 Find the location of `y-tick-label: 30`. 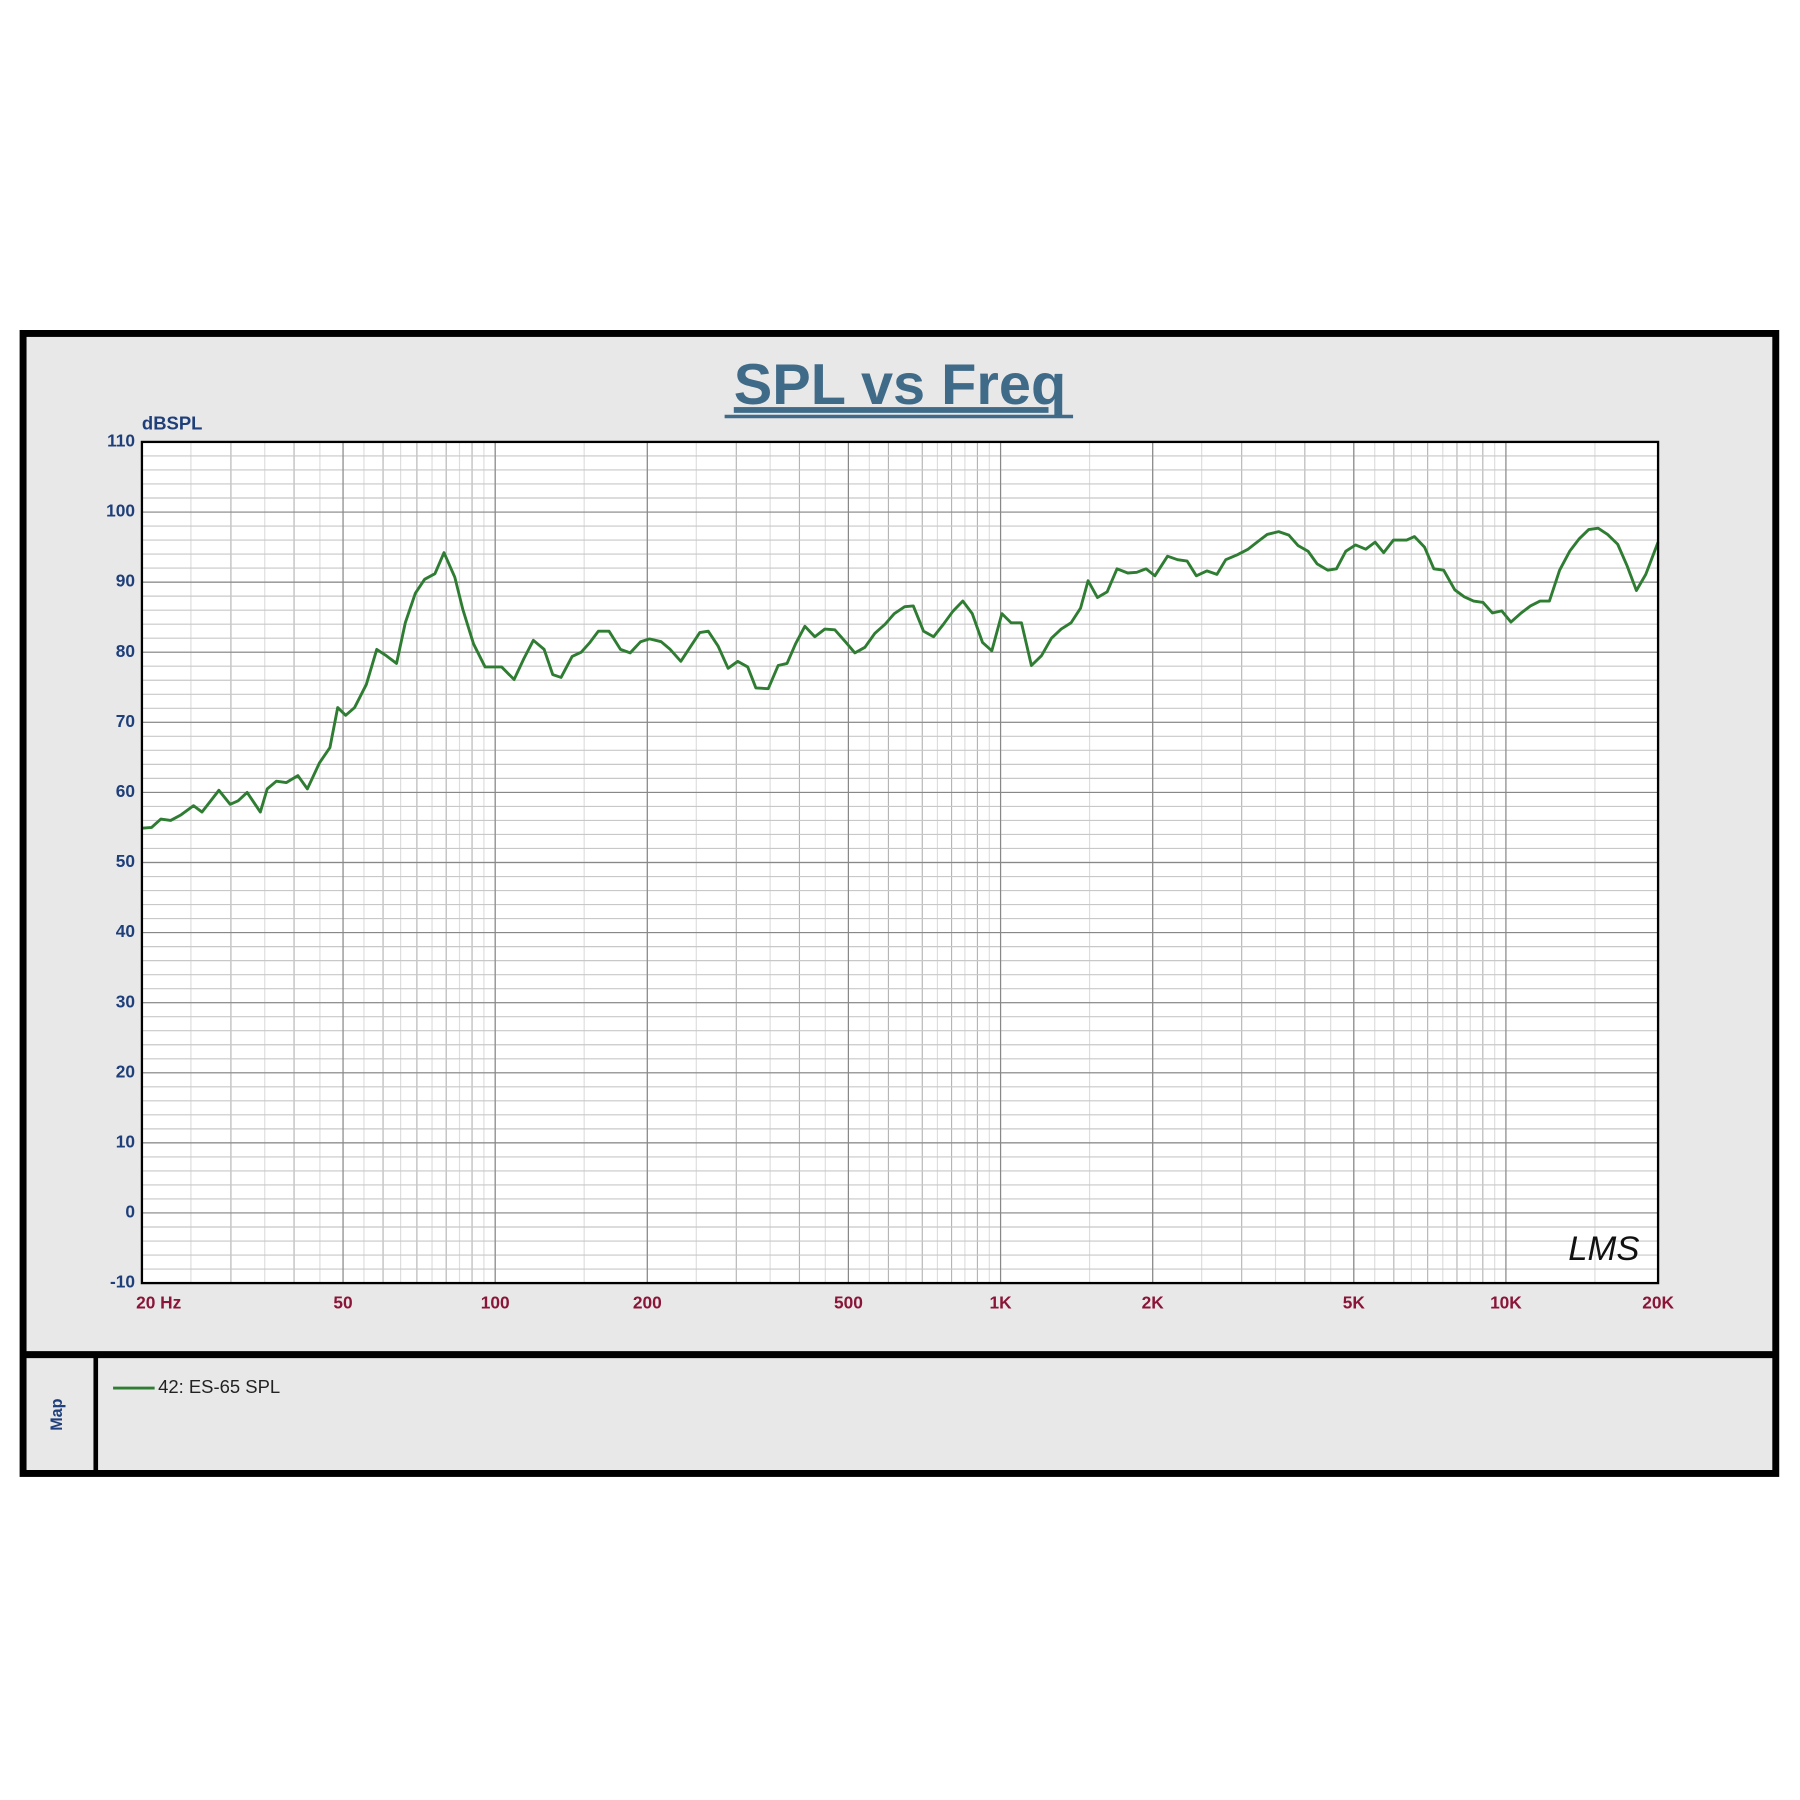

y-tick-label: 30 is located at coordinates (125, 1001).